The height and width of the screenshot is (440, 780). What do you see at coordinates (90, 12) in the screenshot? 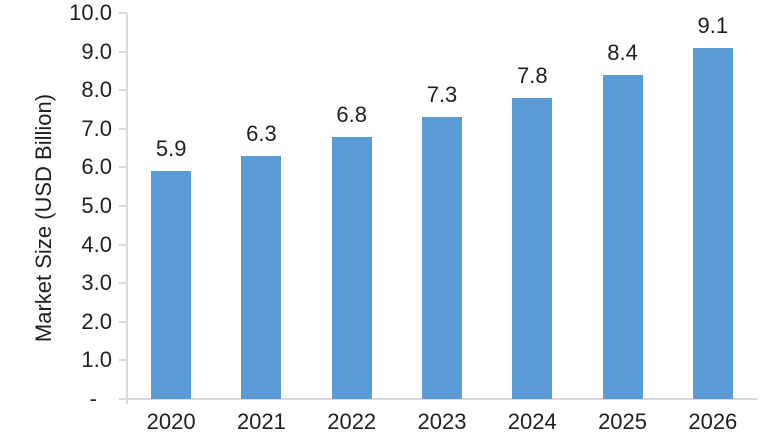
I see `y-axis-tick-label: 10.0` at bounding box center [90, 12].